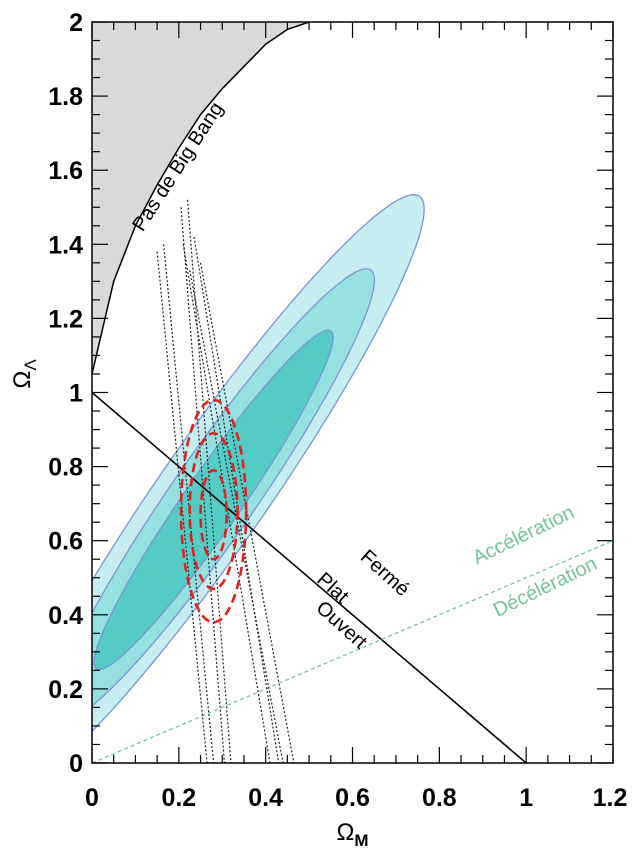  Describe the element at coordinates (523, 535) in the screenshot. I see `acceleration-label: Accélération` at that location.